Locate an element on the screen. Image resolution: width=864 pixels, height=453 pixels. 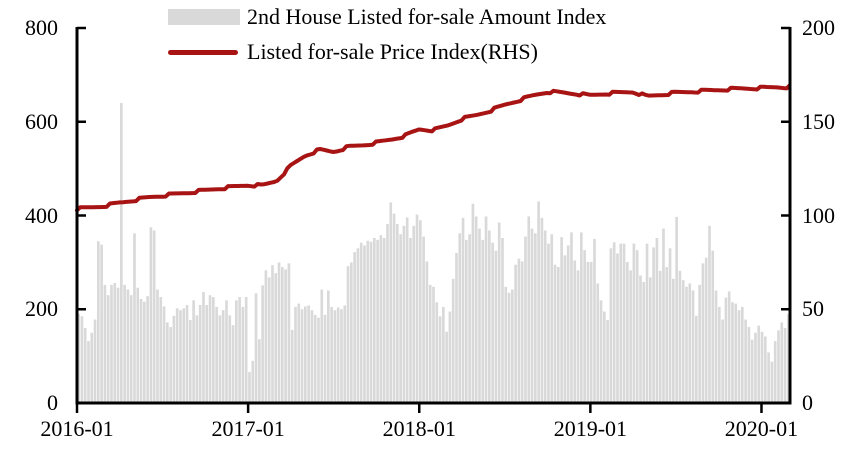
x-axis-tick-label: 2017-01 is located at coordinates (248, 428).